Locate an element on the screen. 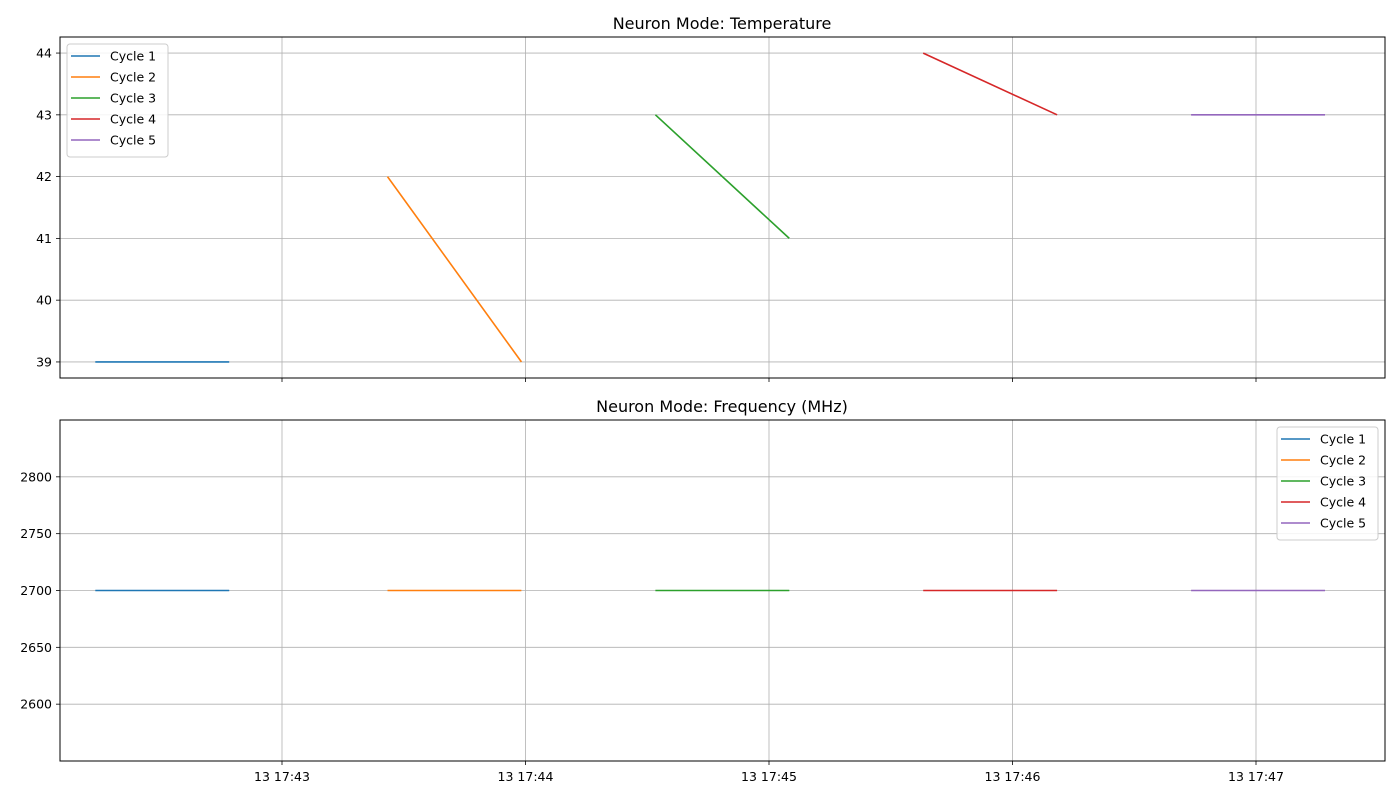 The image size is (1400, 800). frequency-chart-title: Neuron Mode: Frequency (MHz) is located at coordinates (722, 406).